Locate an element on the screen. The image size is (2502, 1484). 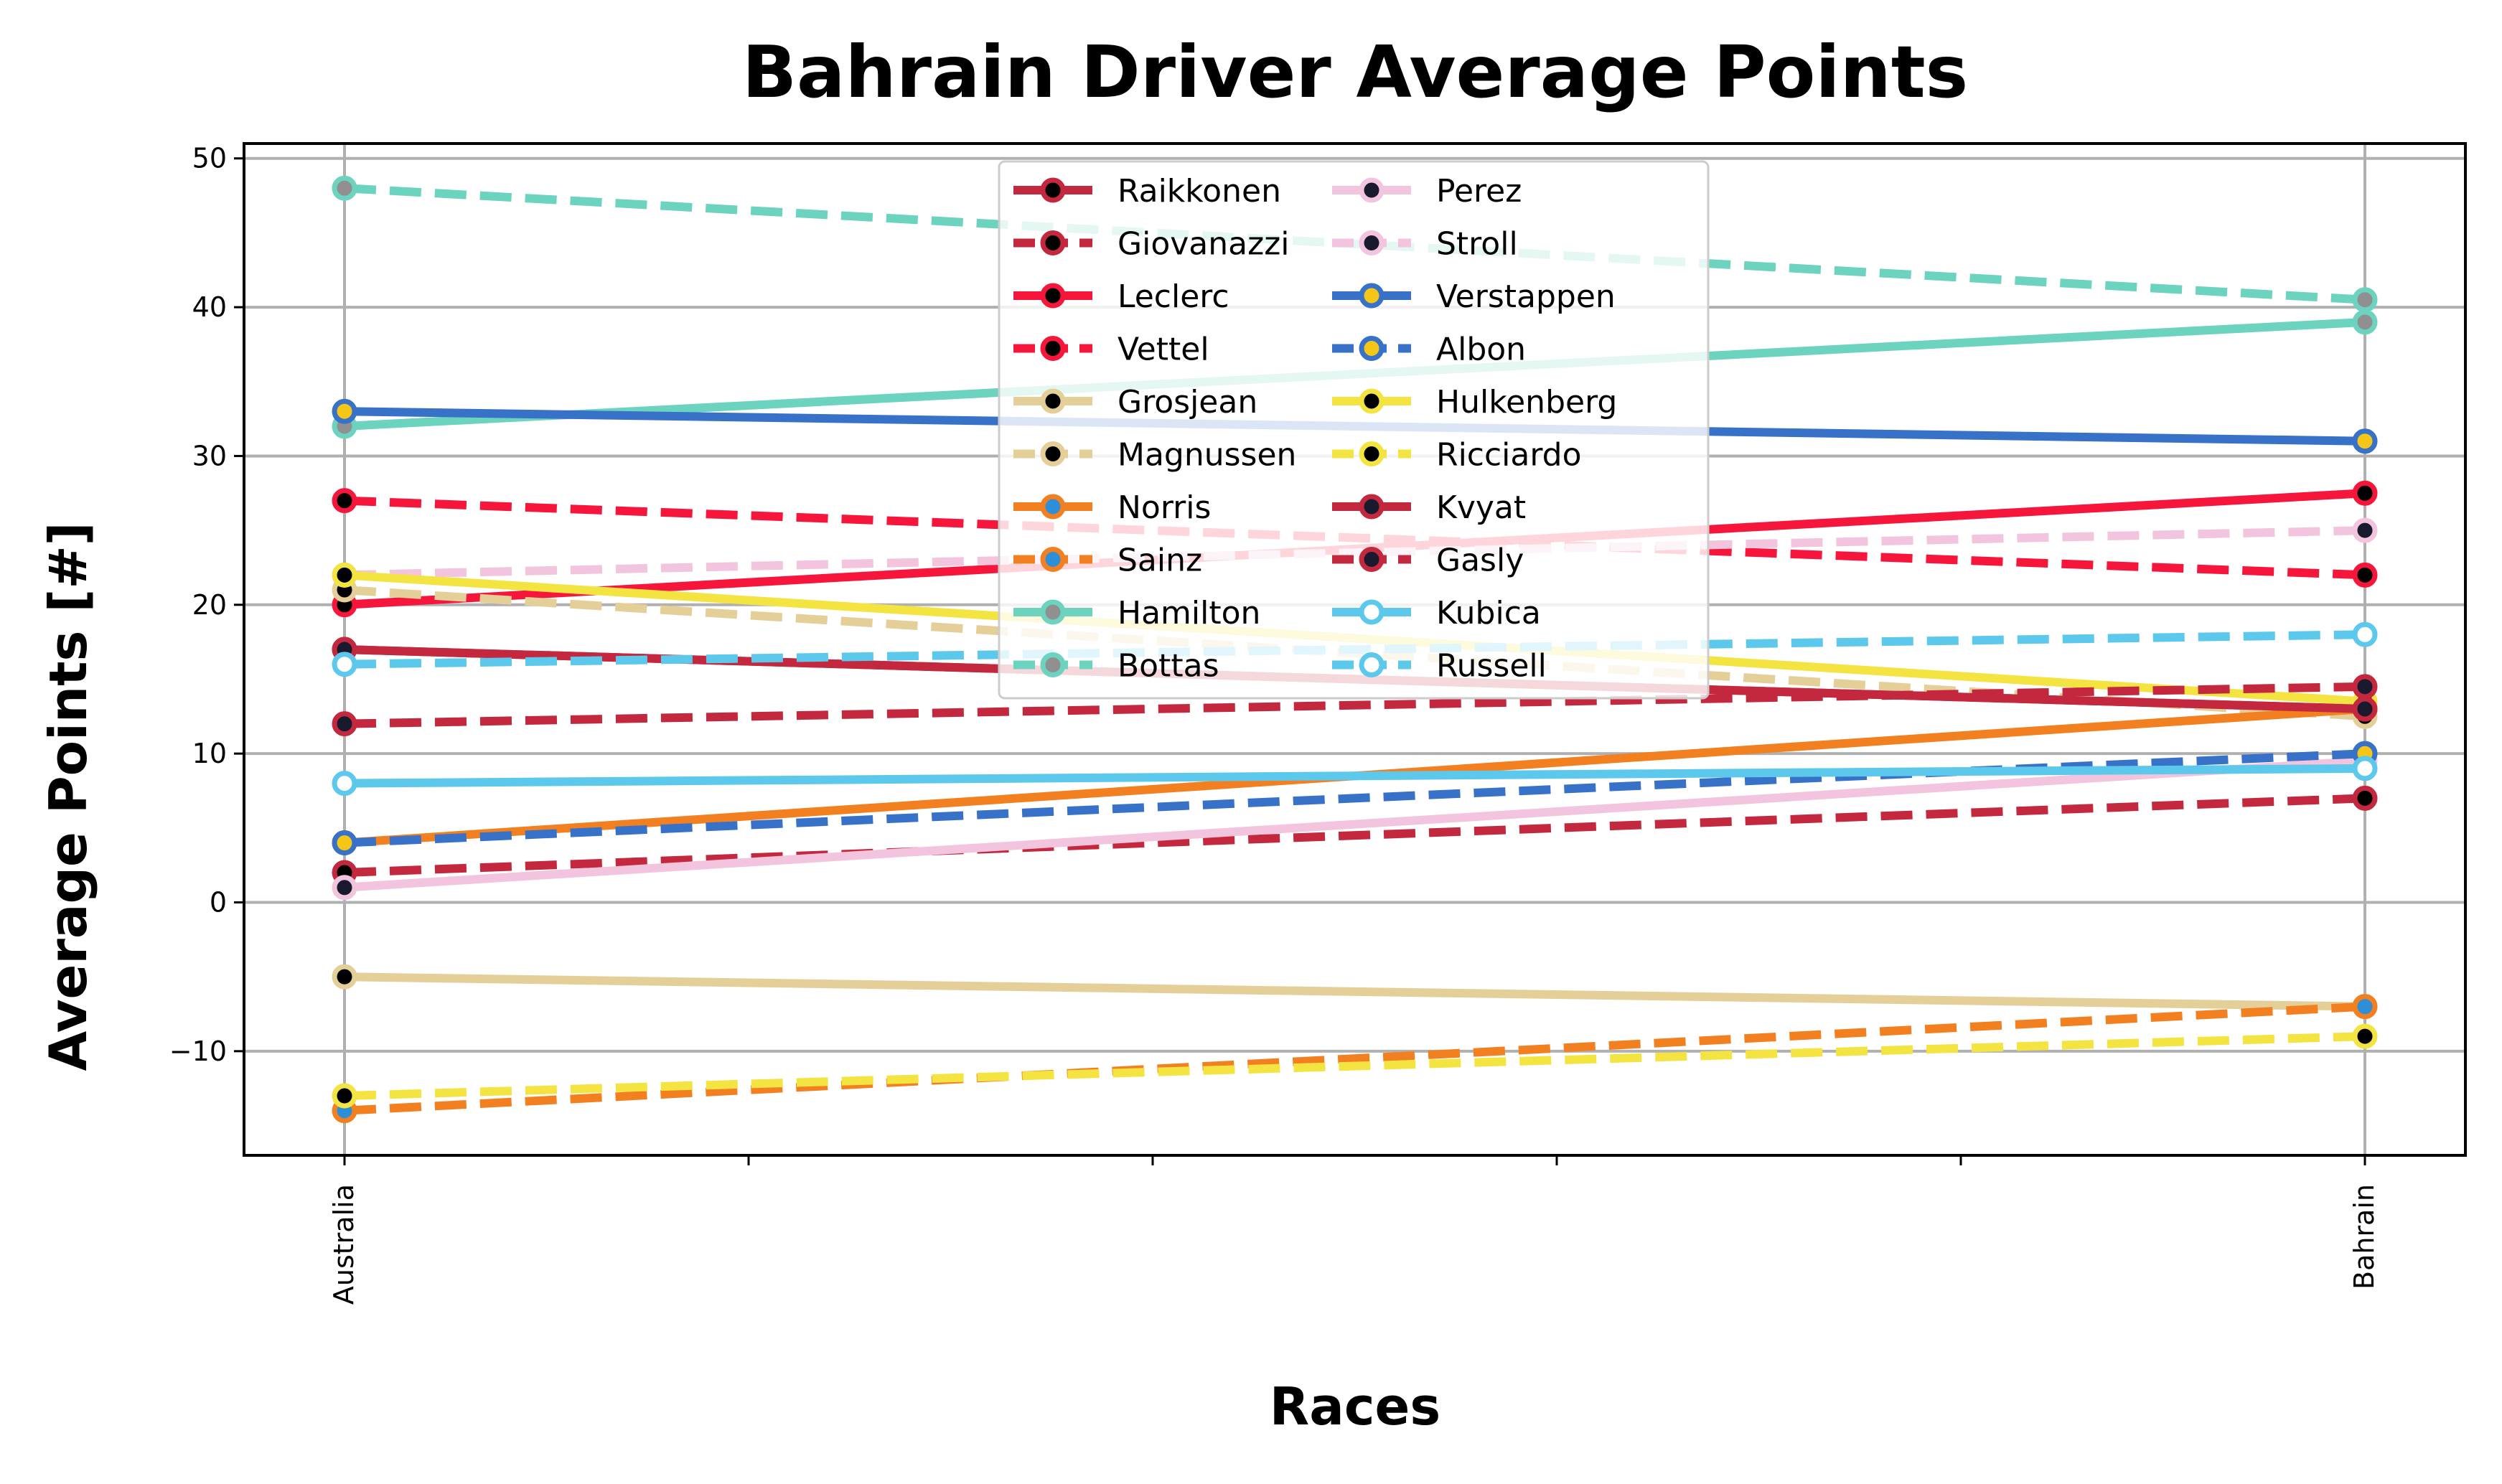
legend-marker-albon is located at coordinates (1371, 348).